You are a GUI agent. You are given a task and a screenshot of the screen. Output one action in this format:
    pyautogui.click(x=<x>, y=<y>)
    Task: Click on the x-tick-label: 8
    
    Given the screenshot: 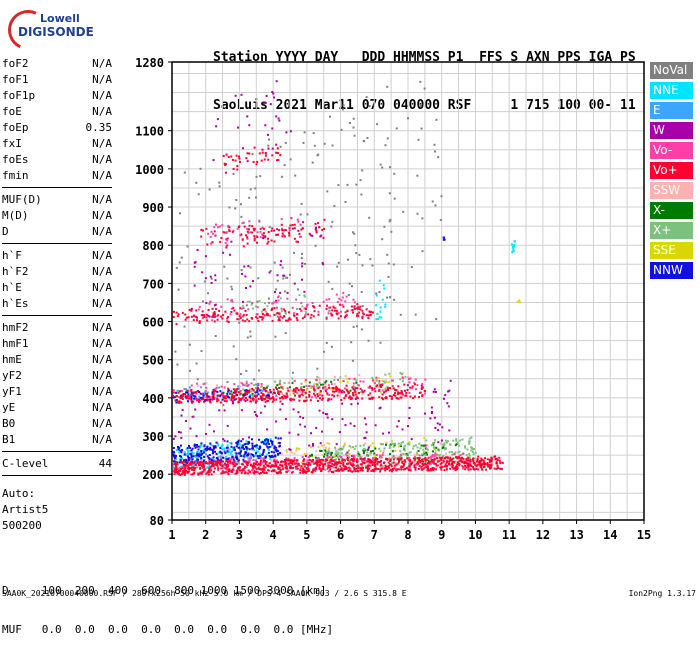 What is the action you would take?
    pyautogui.click(x=407, y=535)
    